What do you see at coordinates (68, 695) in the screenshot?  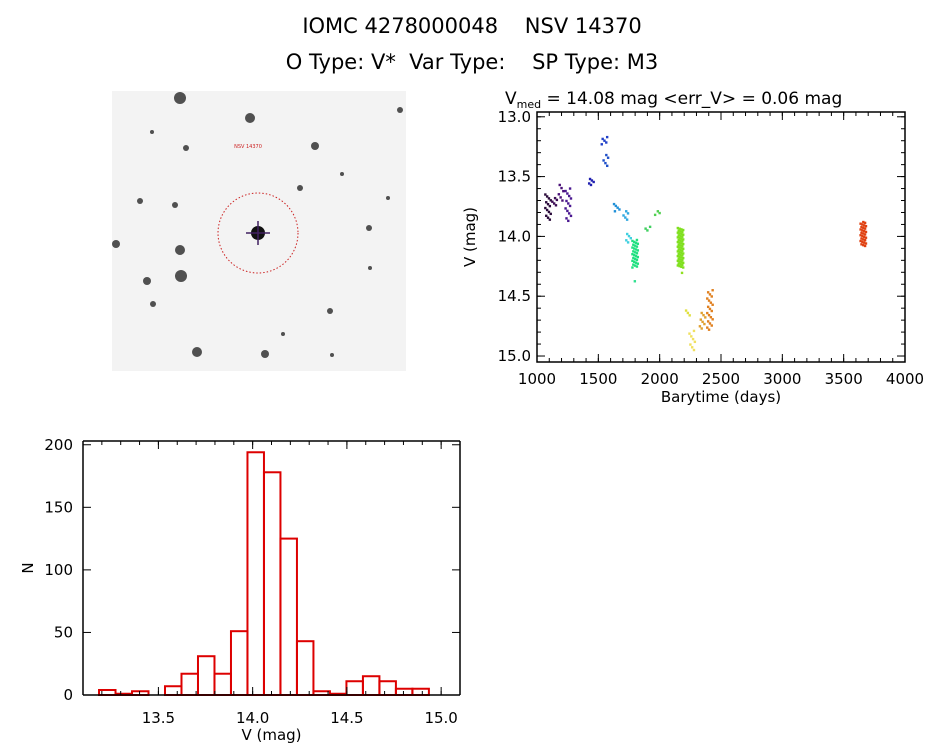 I see `y-tick-label: 0` at bounding box center [68, 695].